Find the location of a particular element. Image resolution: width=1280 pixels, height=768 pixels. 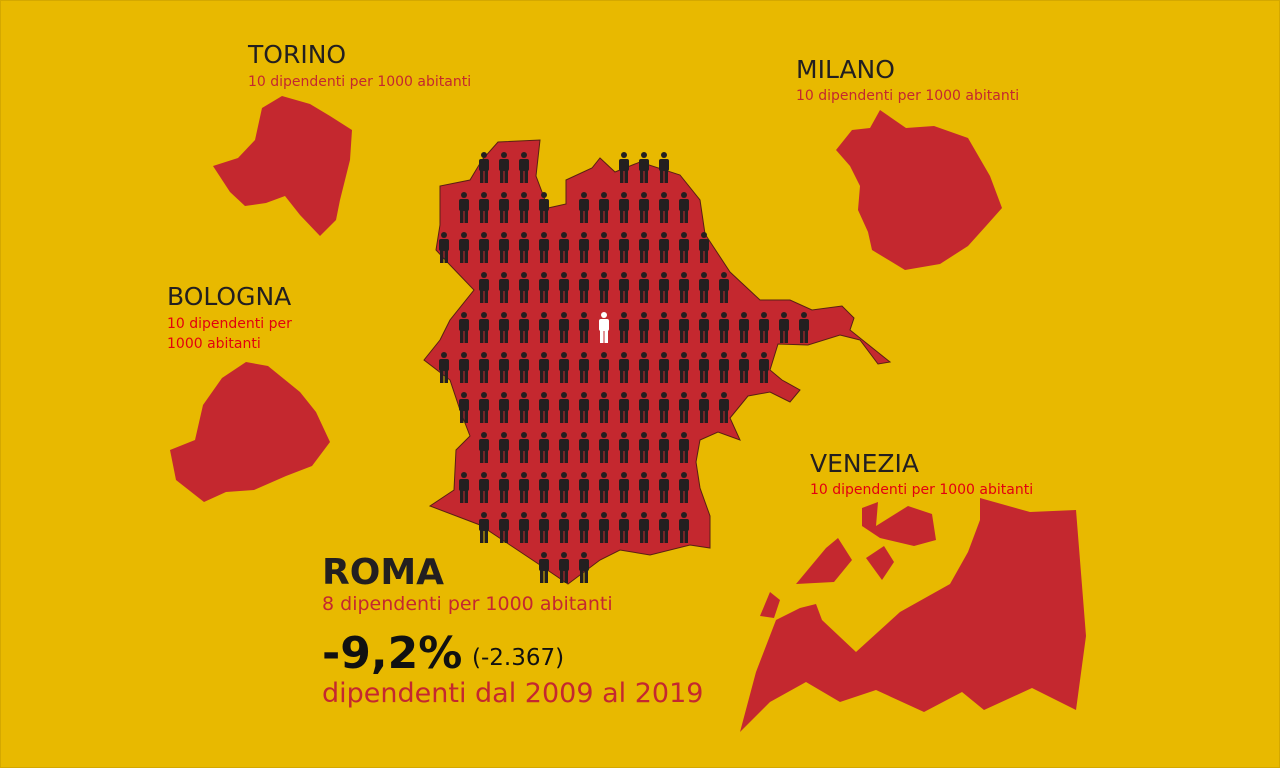

milano-stat: 10 dipendenti per 1000 abitanti is located at coordinates (908, 96).